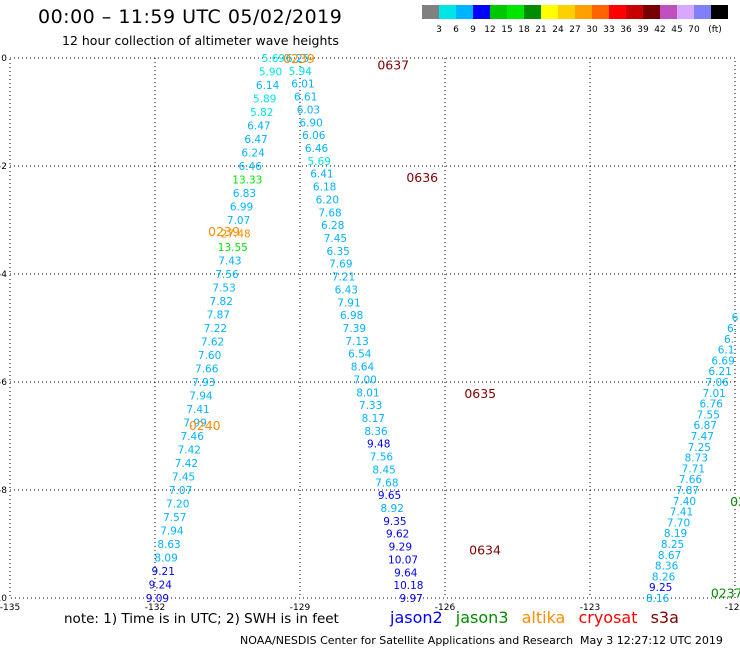  I want to click on swh-value: 7.94, so click(172, 532).